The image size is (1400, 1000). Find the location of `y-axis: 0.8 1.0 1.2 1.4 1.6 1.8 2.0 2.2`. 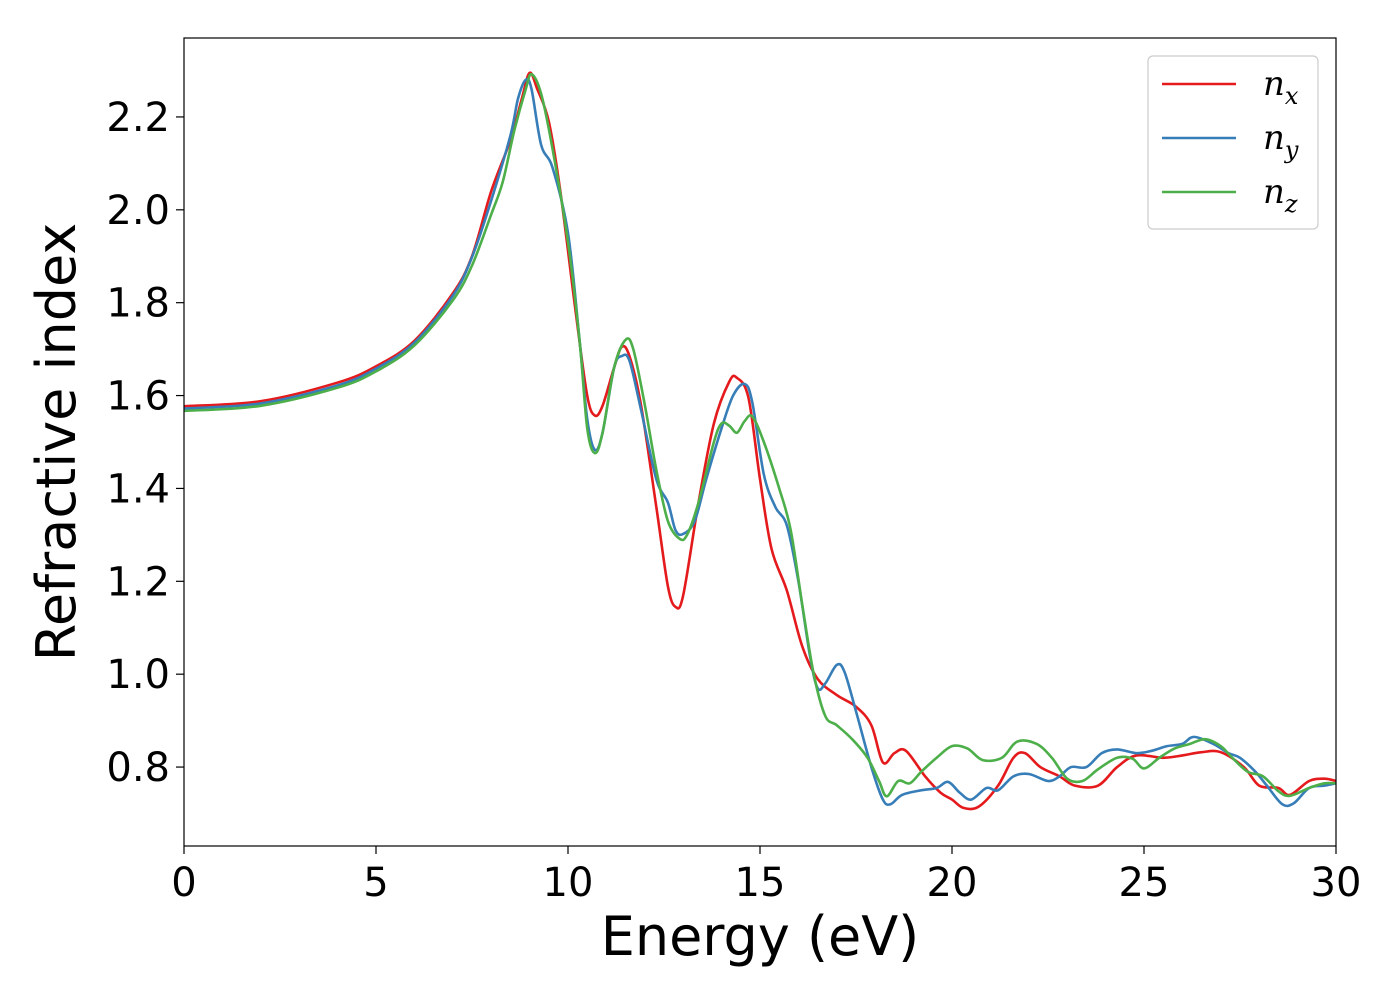

y-axis: 0.8 1.0 1.2 1.4 1.6 1.8 2.0 2.2 is located at coordinates (145, 443).